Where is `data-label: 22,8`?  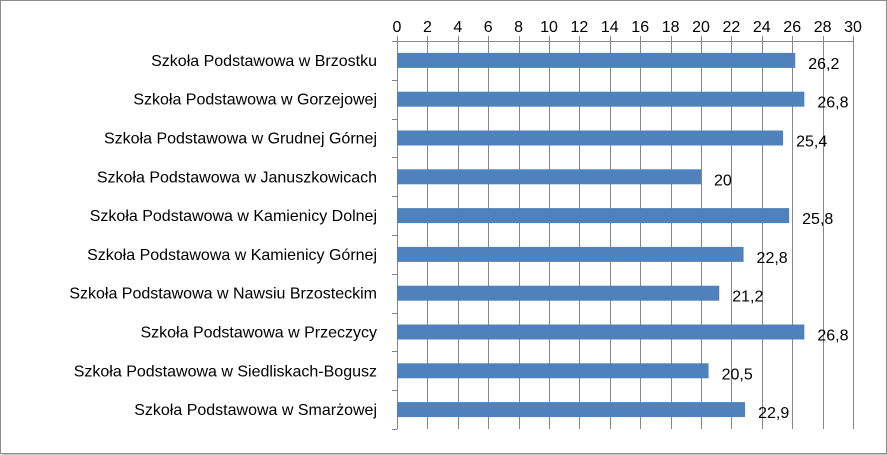 data-label: 22,8 is located at coordinates (772, 258).